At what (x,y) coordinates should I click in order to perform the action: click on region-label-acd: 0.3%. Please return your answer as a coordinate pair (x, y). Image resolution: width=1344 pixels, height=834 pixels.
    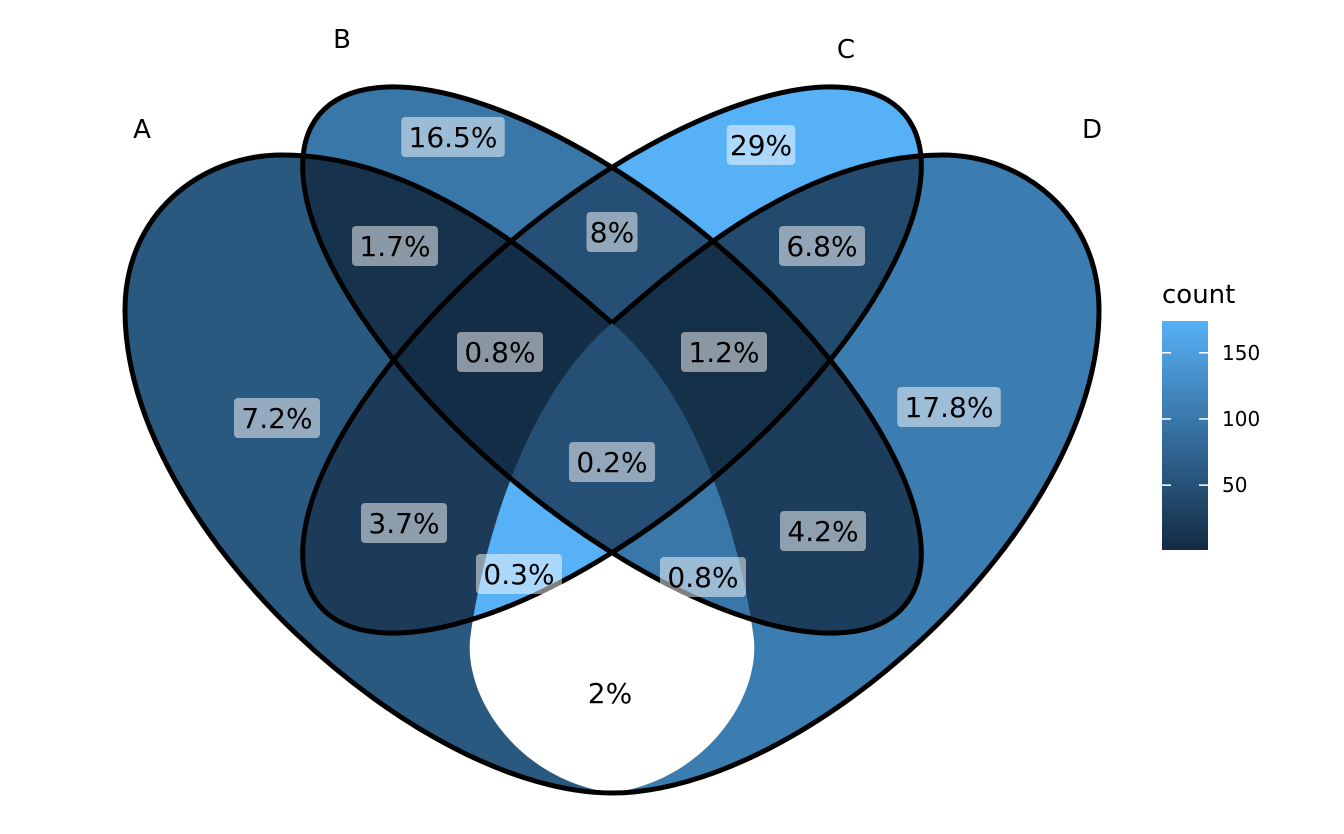
    Looking at the image, I should click on (519, 574).